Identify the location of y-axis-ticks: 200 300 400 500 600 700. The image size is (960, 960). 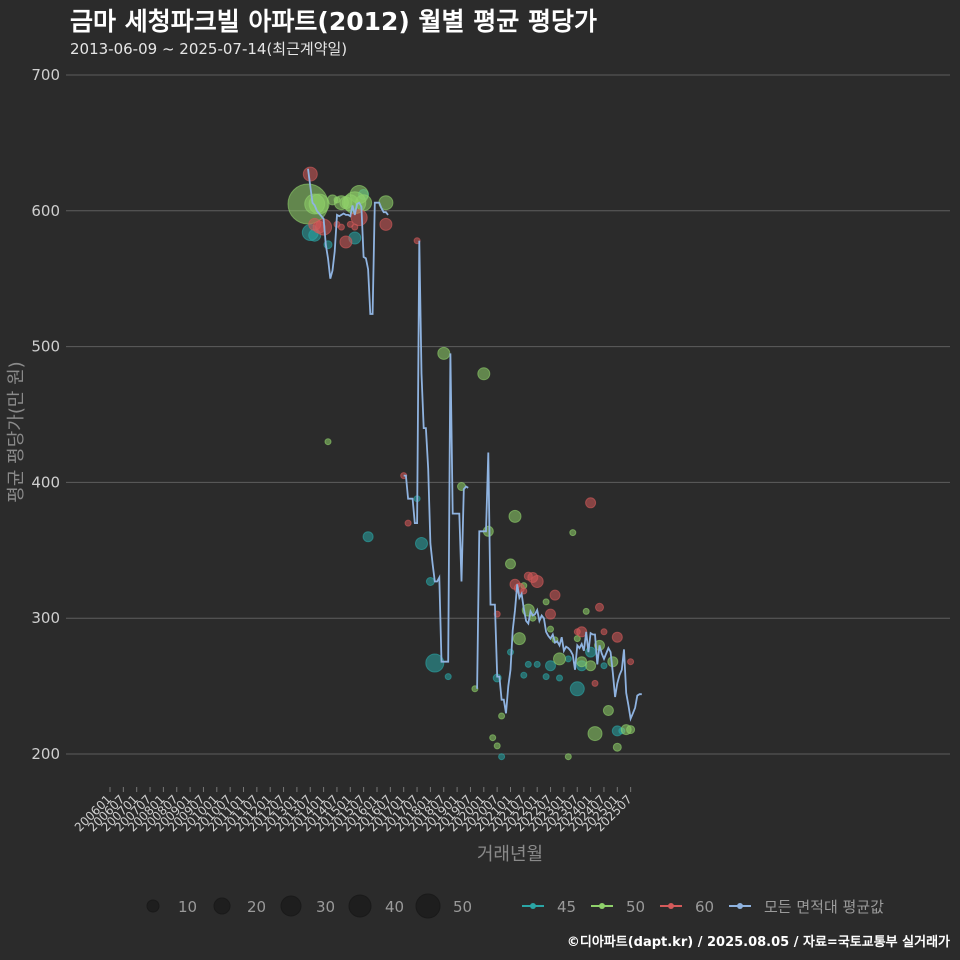
(45, 414).